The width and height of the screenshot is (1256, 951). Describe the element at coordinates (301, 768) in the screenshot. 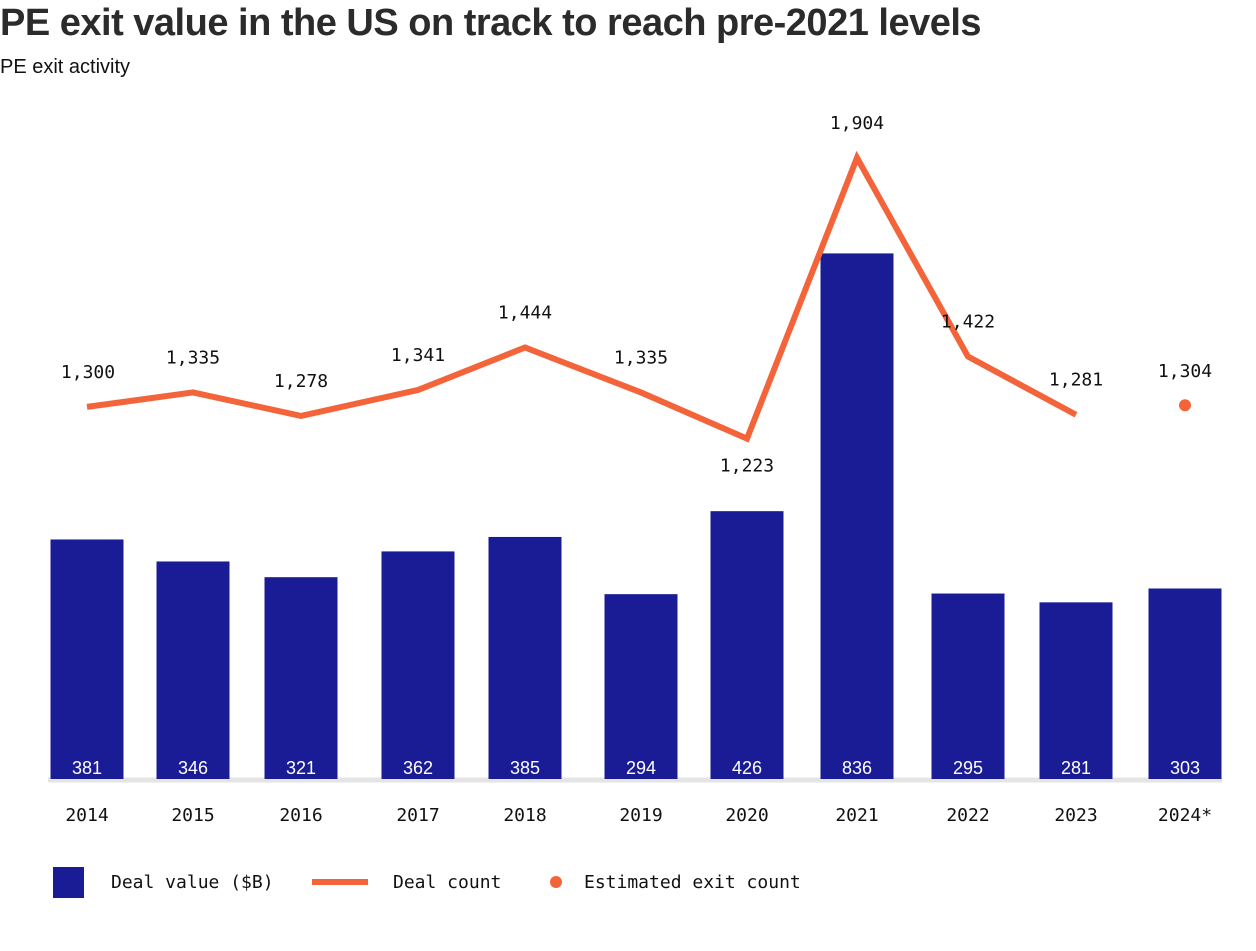

I see `bar-value-label: 321` at that location.